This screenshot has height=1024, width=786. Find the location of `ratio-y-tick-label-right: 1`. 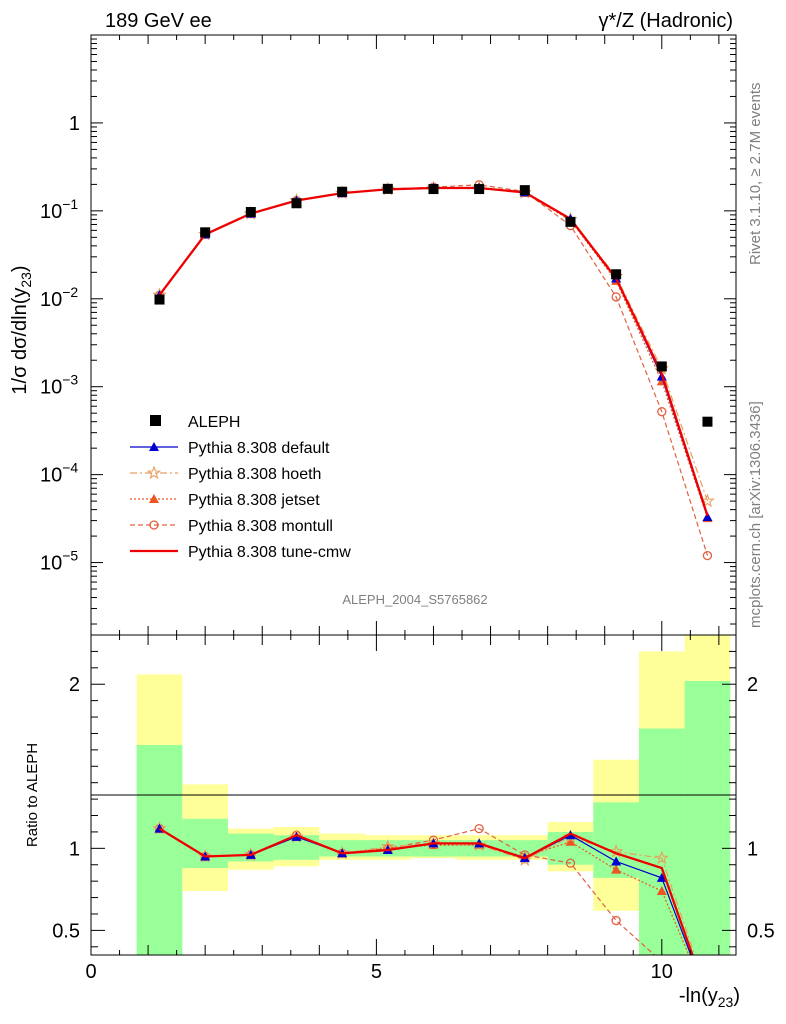

ratio-y-tick-label-right: 1 is located at coordinates (752, 849).